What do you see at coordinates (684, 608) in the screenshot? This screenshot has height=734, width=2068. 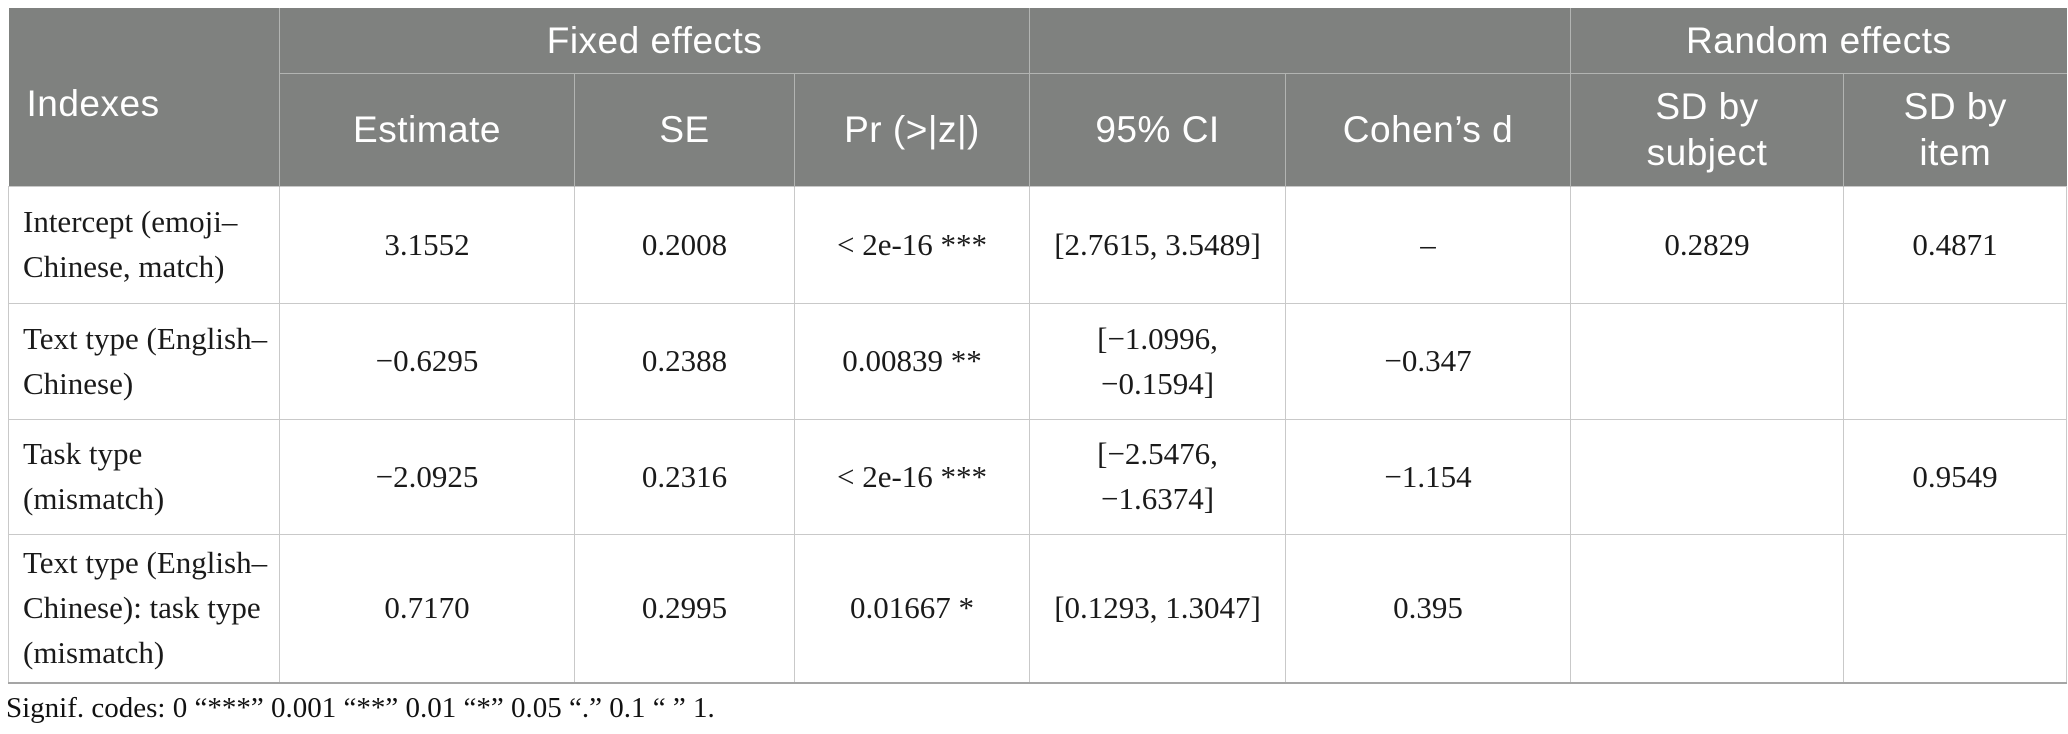 I see `cell-se: 0.2995` at bounding box center [684, 608].